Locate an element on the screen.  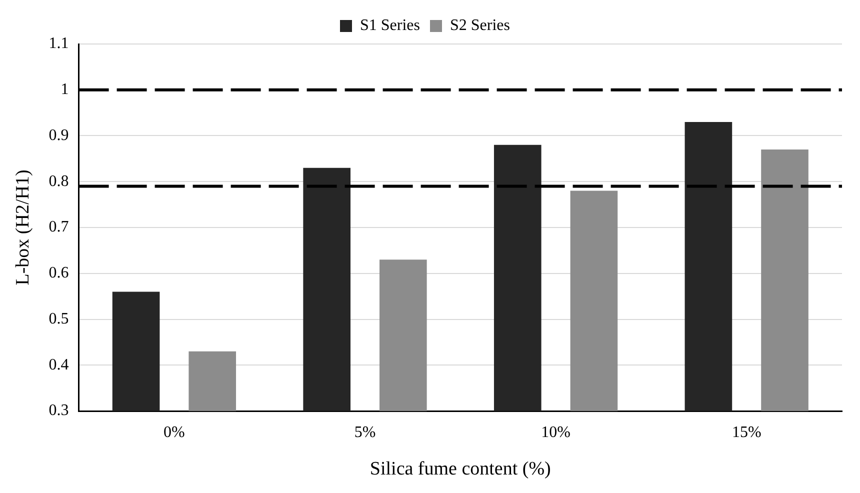
y-tick-label: 0.9 is located at coordinates (58, 135).